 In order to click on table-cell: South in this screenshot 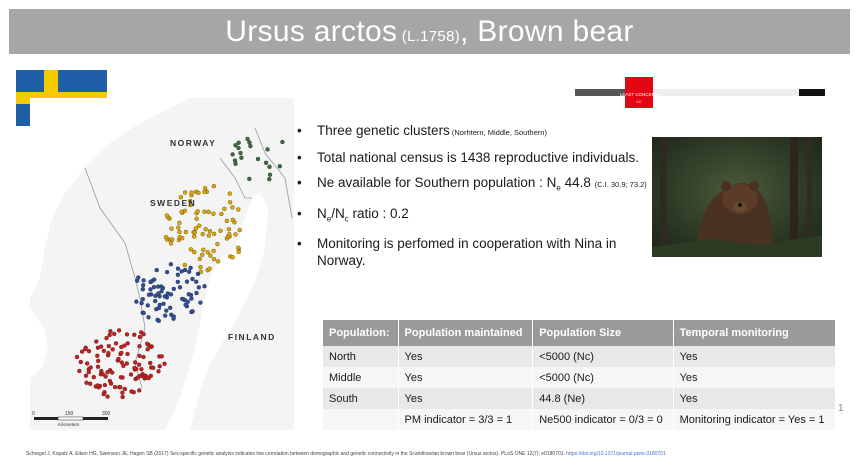, I will do `click(361, 398)`.